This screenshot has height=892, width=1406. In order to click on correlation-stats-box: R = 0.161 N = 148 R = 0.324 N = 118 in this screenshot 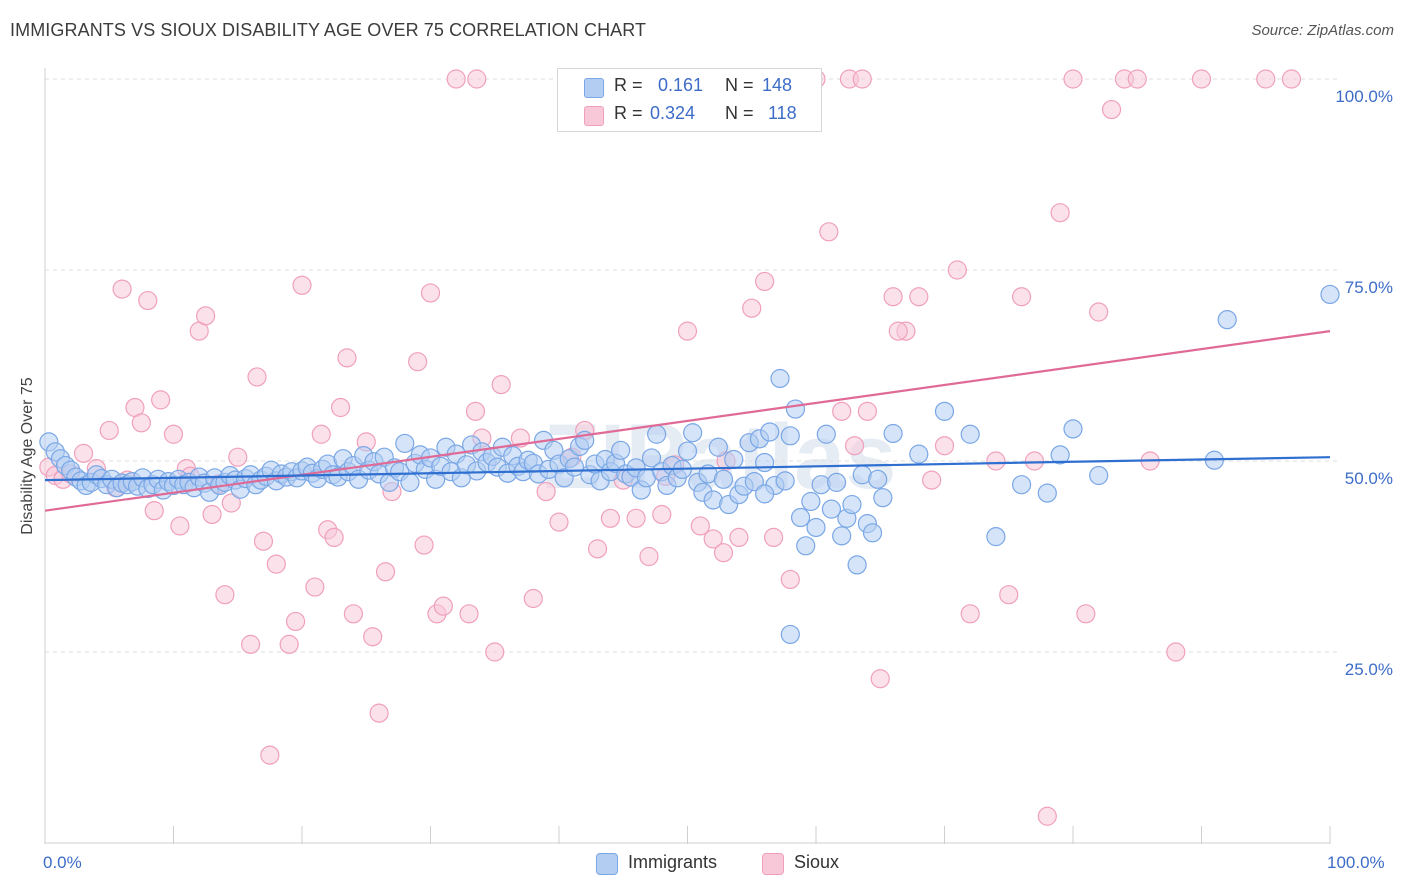, I will do `click(689, 100)`.